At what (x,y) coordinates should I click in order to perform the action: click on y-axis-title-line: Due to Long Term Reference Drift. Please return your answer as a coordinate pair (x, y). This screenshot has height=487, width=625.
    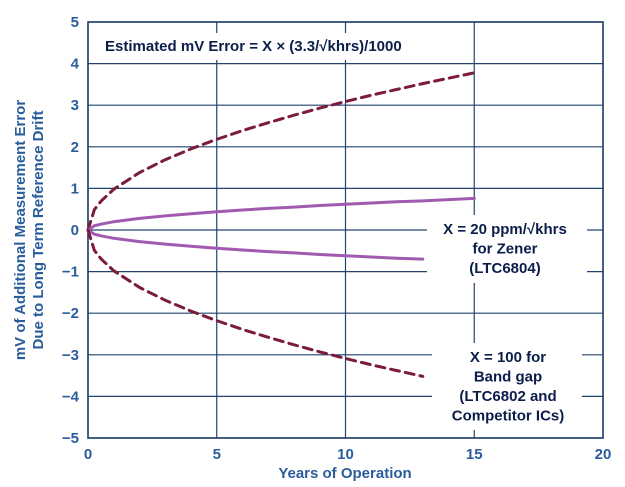
    Looking at the image, I should click on (38, 230).